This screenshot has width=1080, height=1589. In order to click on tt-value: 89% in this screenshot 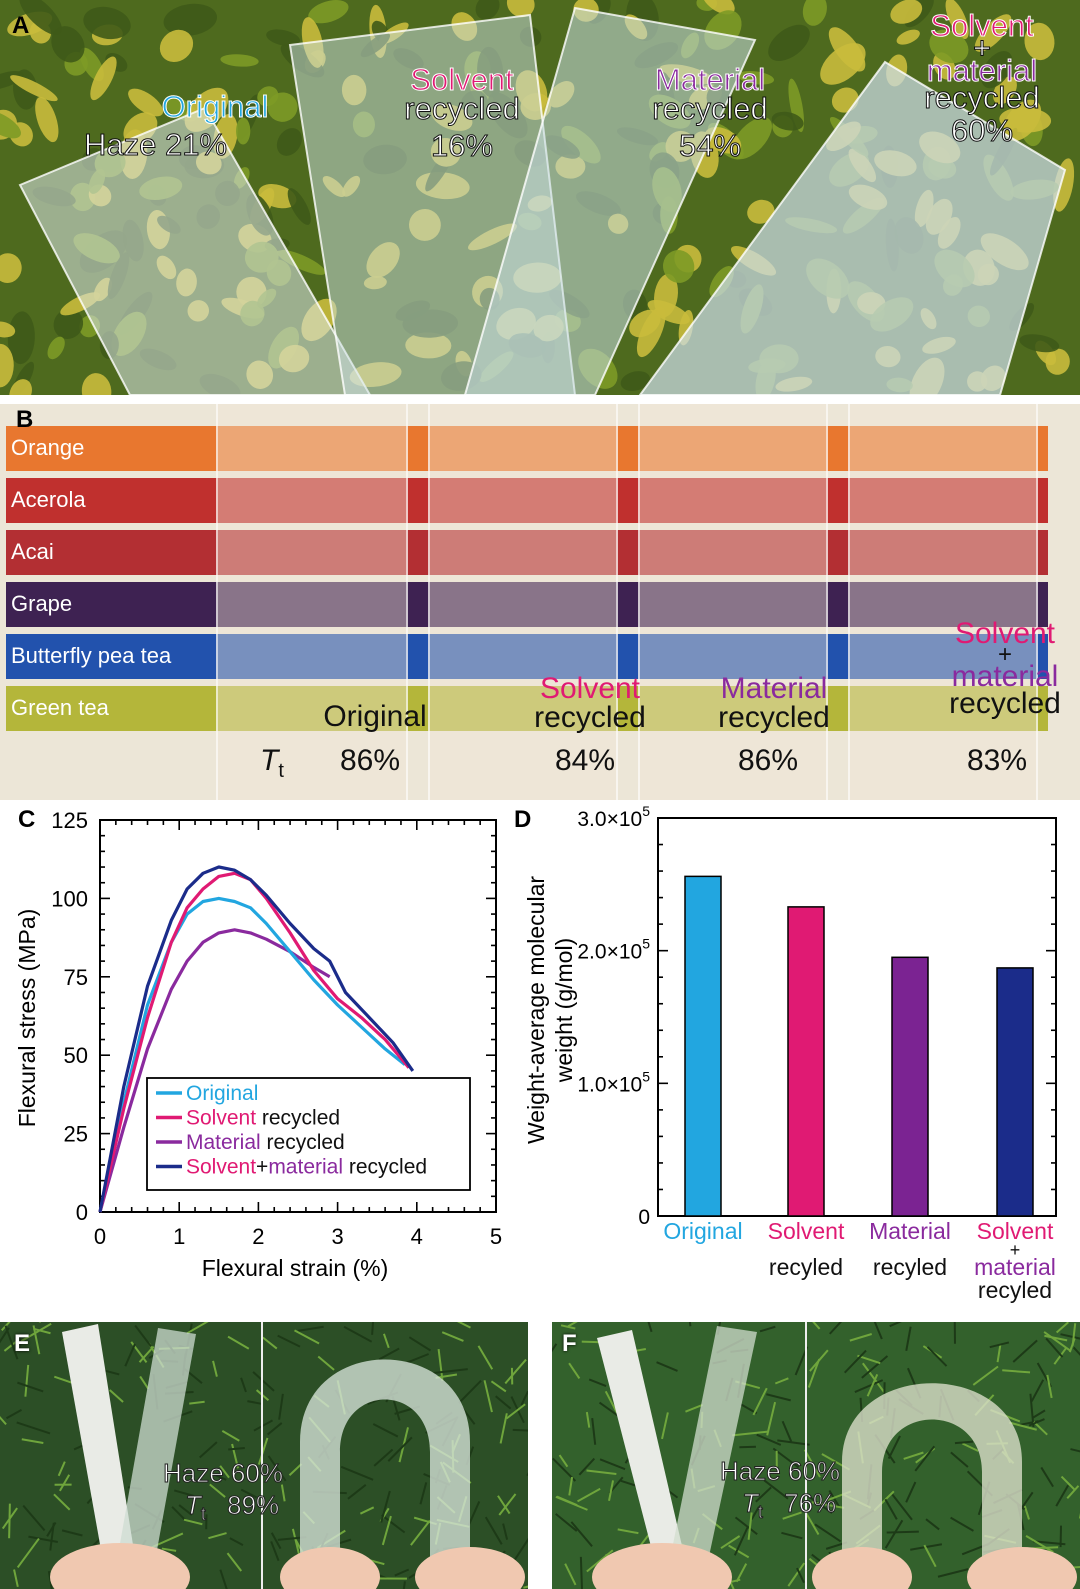, I will do `click(253, 1505)`.